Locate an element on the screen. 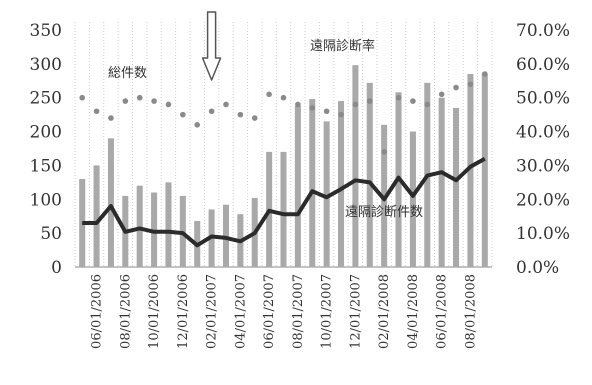 This screenshot has width=592, height=385. x-tick-label: 02/01/2008 is located at coordinates (384, 311).